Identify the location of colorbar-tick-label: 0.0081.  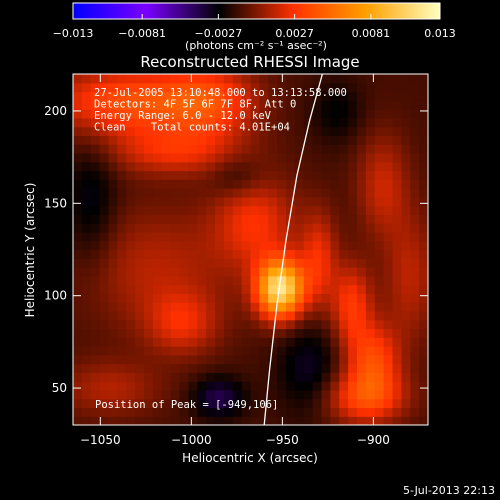
(371, 33).